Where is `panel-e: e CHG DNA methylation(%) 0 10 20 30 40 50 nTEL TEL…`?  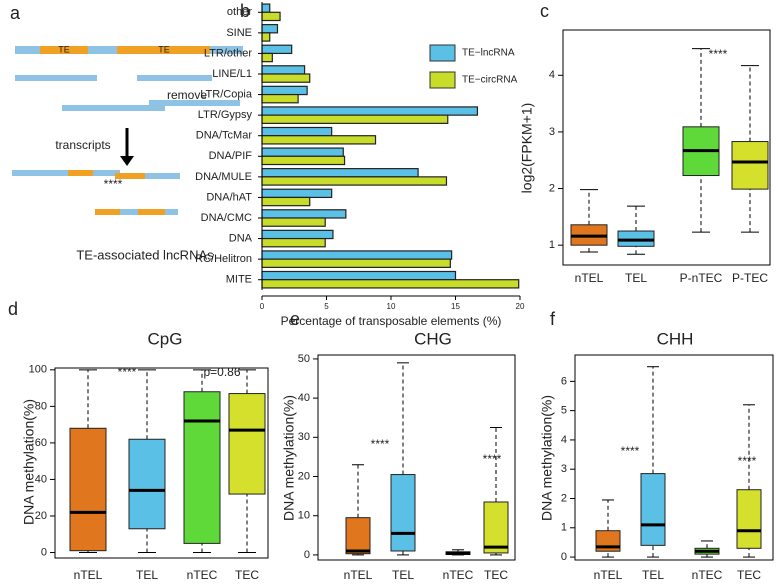
panel-e: e CHG DNA methylation(%) 0 10 20 30 40 50 nTEL TEL… is located at coordinates (398, 445).